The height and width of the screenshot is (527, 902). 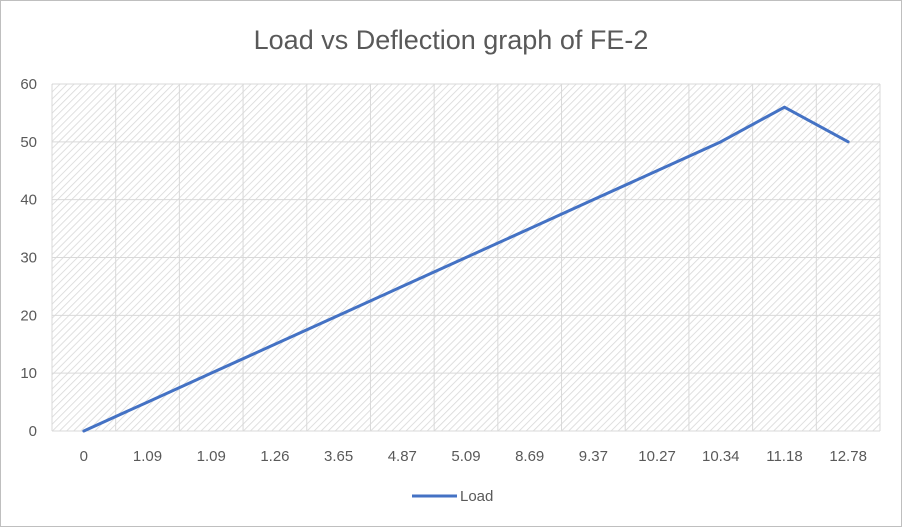 I want to click on y-tick-label: 50, so click(x=28, y=142).